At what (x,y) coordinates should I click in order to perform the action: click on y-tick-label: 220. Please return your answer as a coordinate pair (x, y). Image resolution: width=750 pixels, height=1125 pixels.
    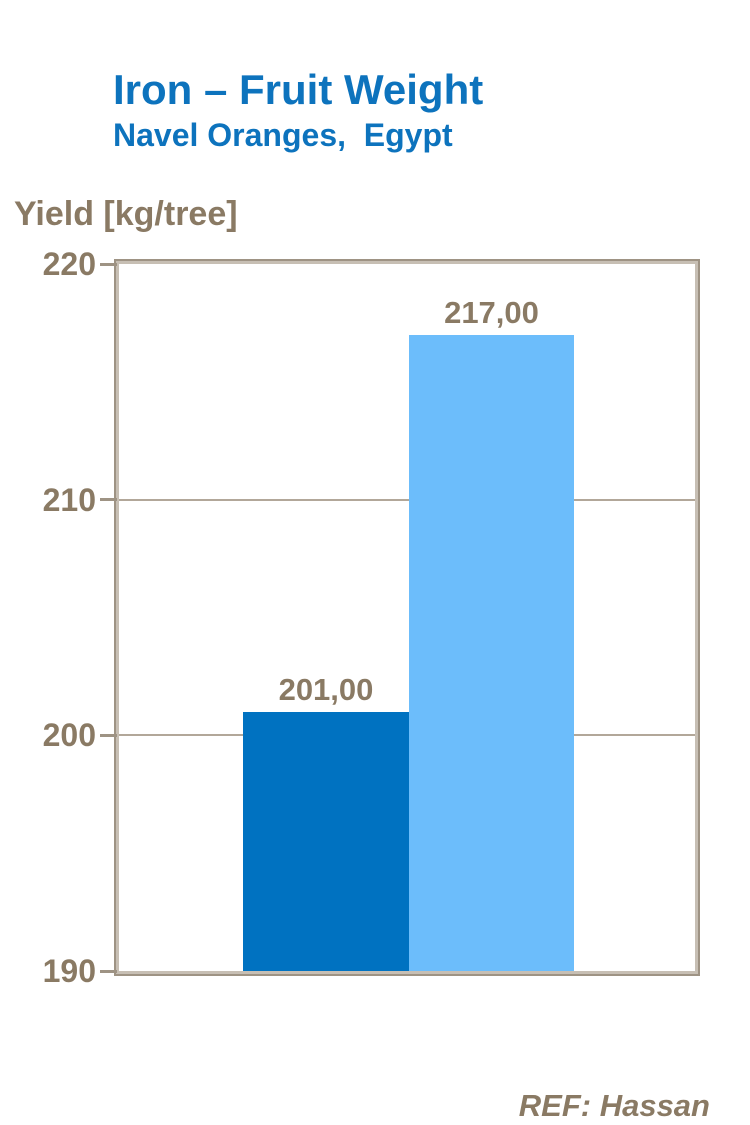
    Looking at the image, I should click on (69, 264).